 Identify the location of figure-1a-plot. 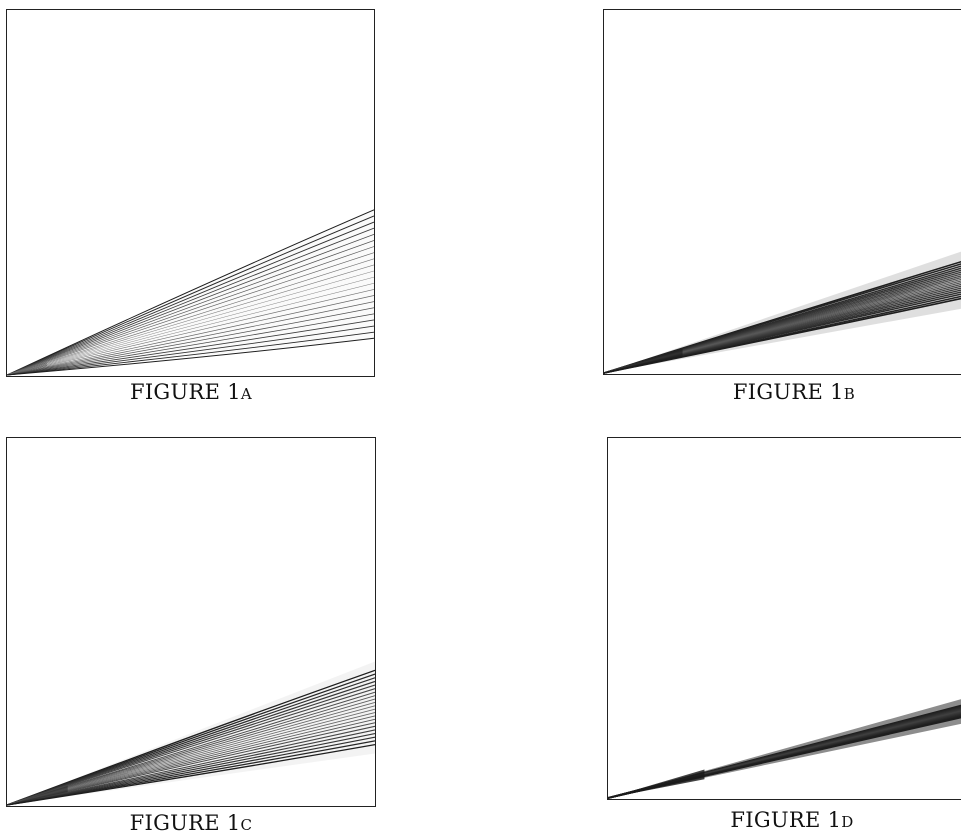
(190, 292).